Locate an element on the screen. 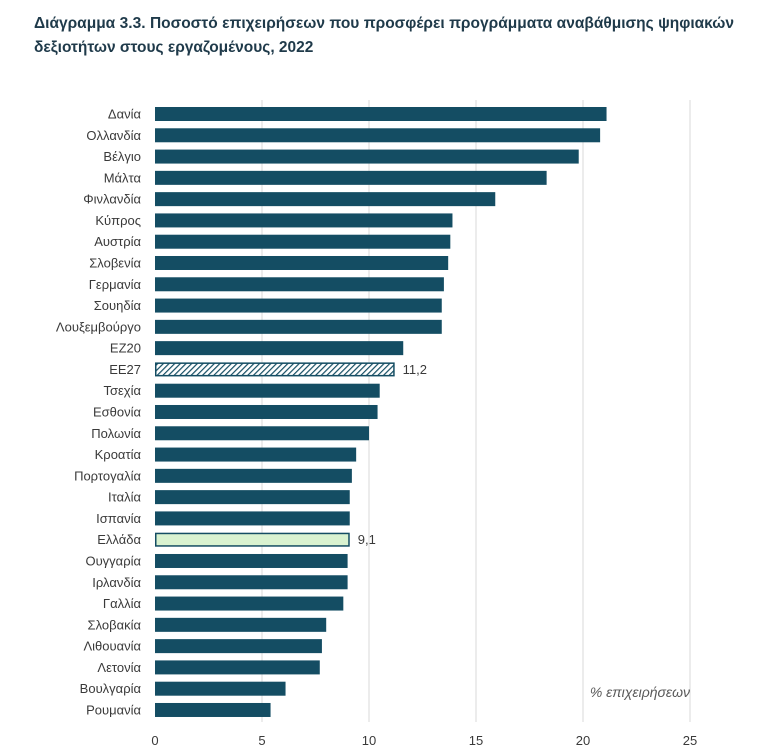  x-axis-unit-label: % επιχειρήσεων is located at coordinates (640, 692).